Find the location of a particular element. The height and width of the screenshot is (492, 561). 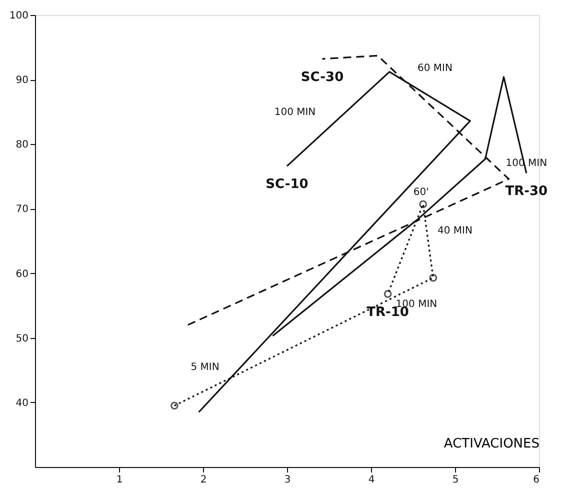

x-tick-label: 1 is located at coordinates (119, 480).